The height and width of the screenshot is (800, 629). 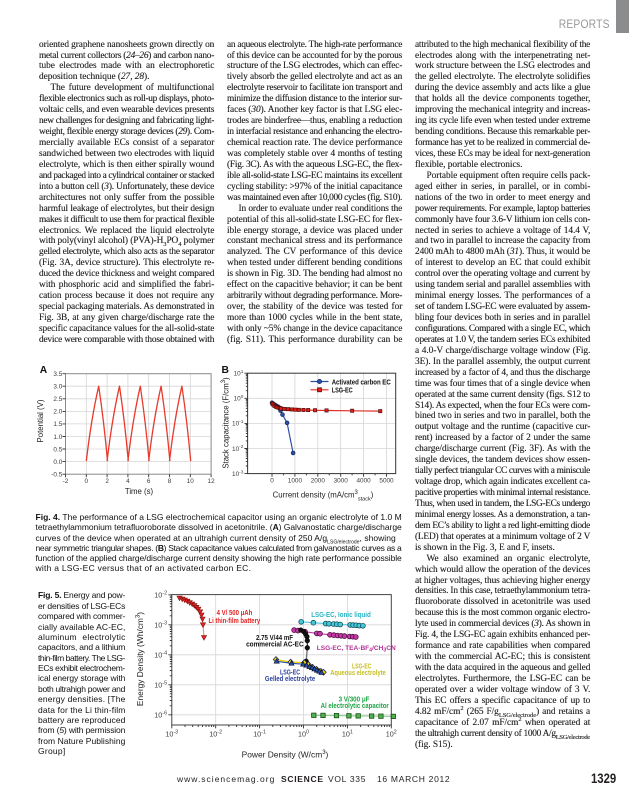 What do you see at coordinates (44, 370) in the screenshot?
I see `svg-text: A` at bounding box center [44, 370].